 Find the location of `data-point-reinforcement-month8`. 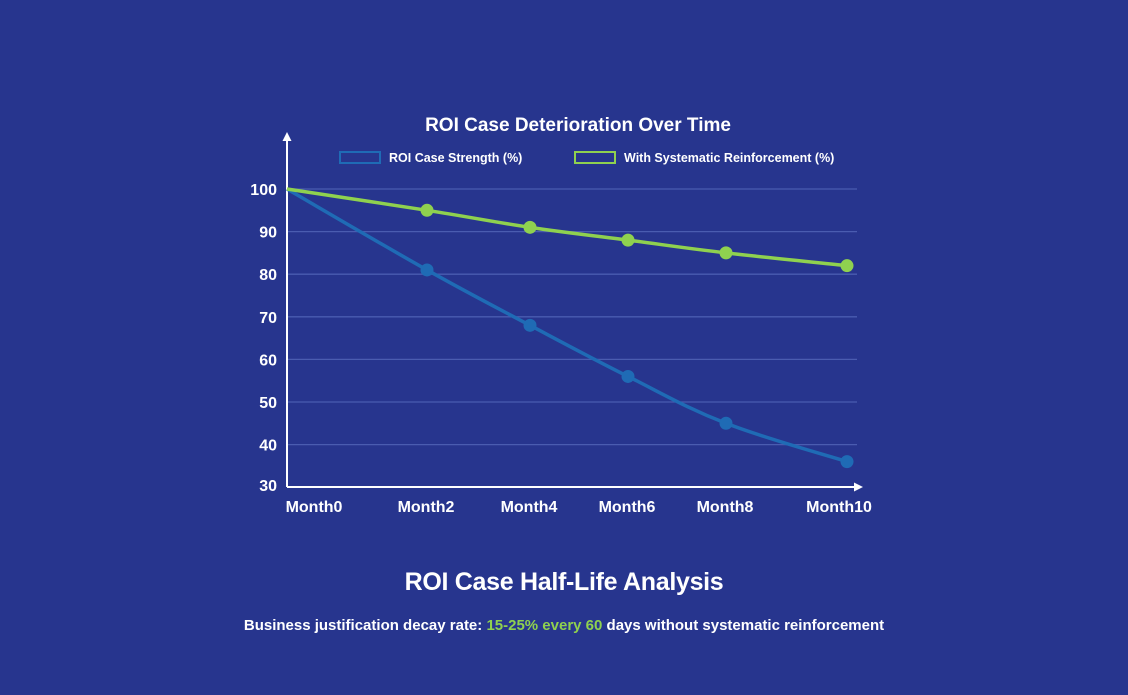

data-point-reinforcement-month8 is located at coordinates (726, 253).